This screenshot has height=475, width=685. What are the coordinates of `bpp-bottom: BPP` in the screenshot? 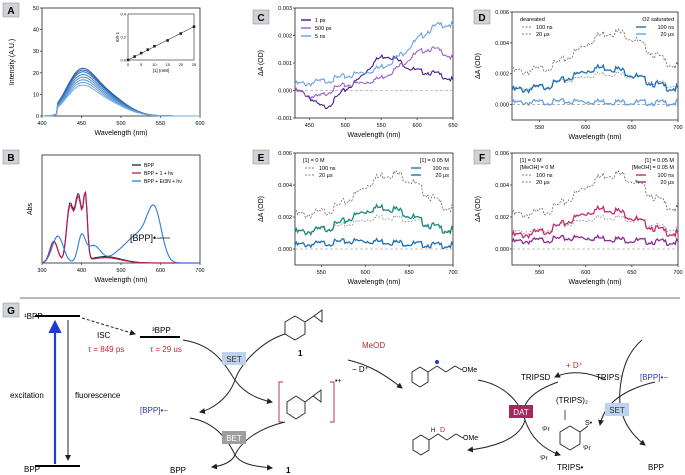 It's located at (178, 470).